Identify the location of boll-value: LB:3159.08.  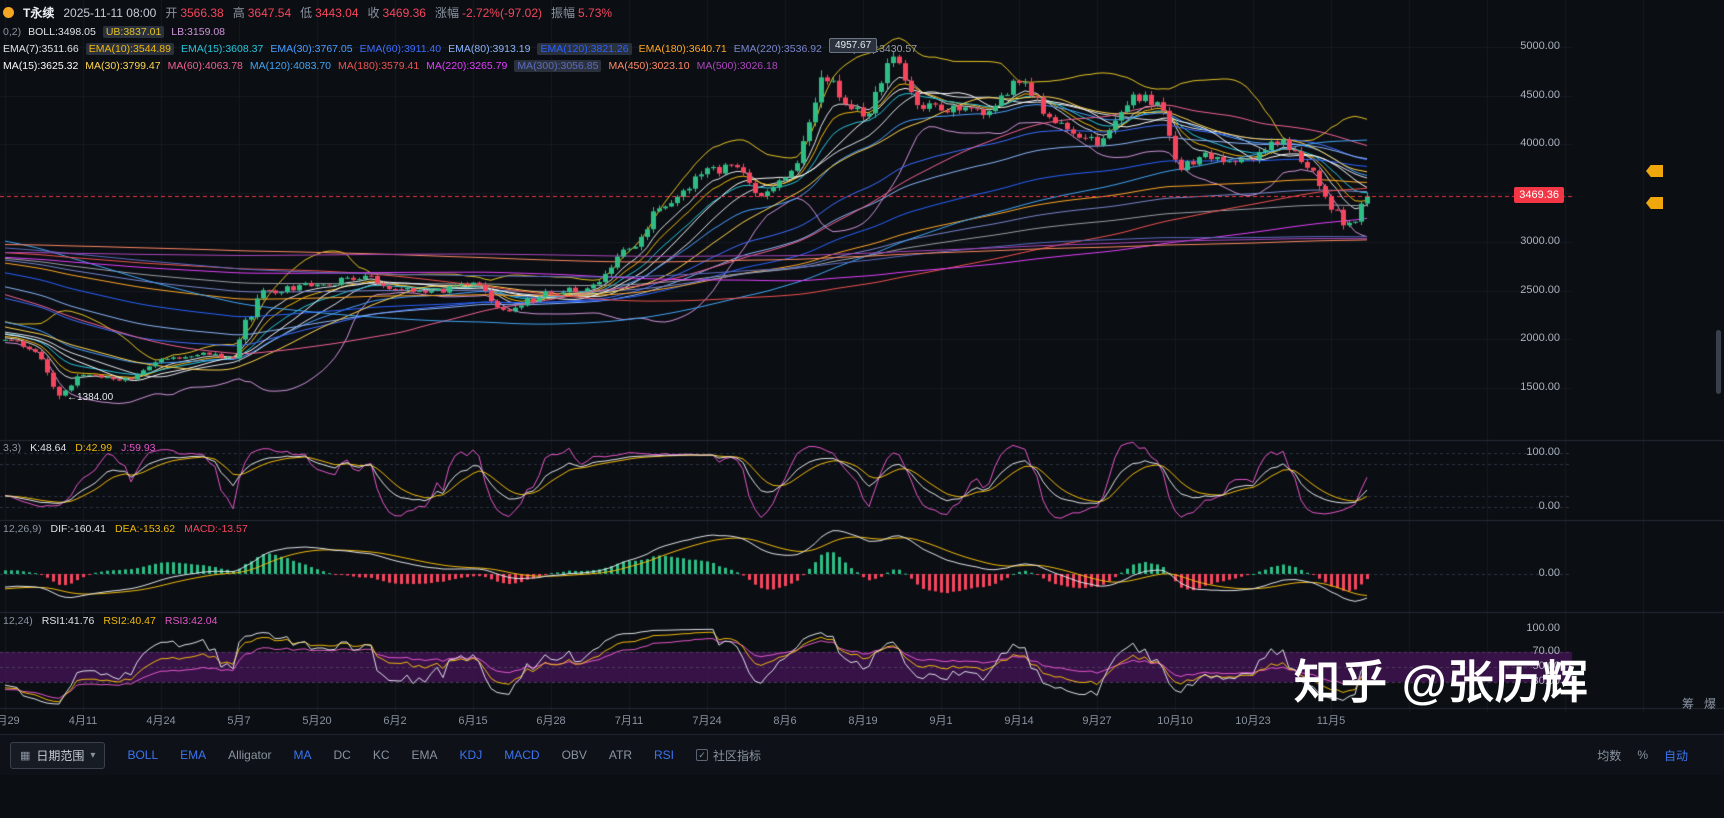
(198, 32).